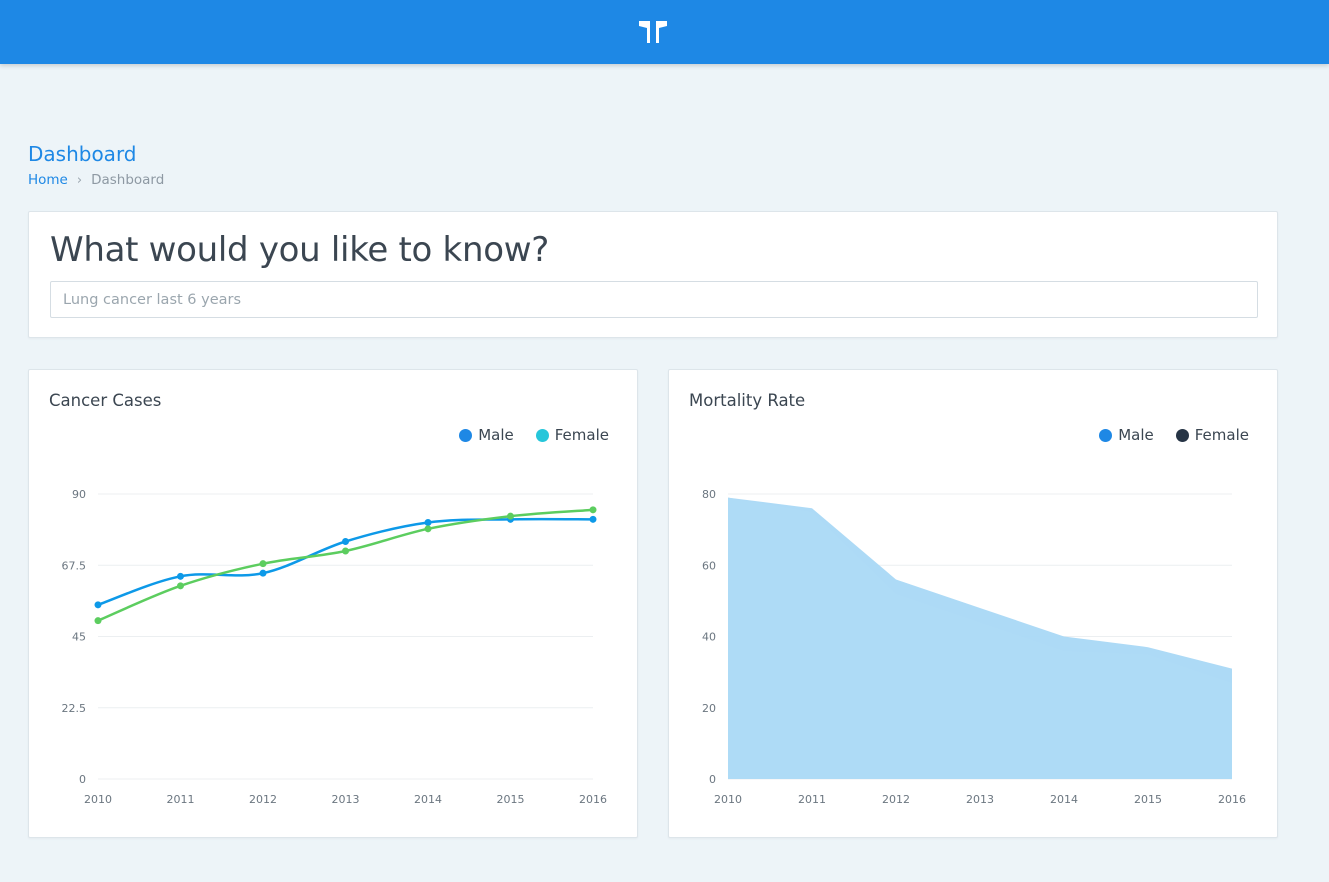  Describe the element at coordinates (654, 299) in the screenshot. I see `question-input` at that location.